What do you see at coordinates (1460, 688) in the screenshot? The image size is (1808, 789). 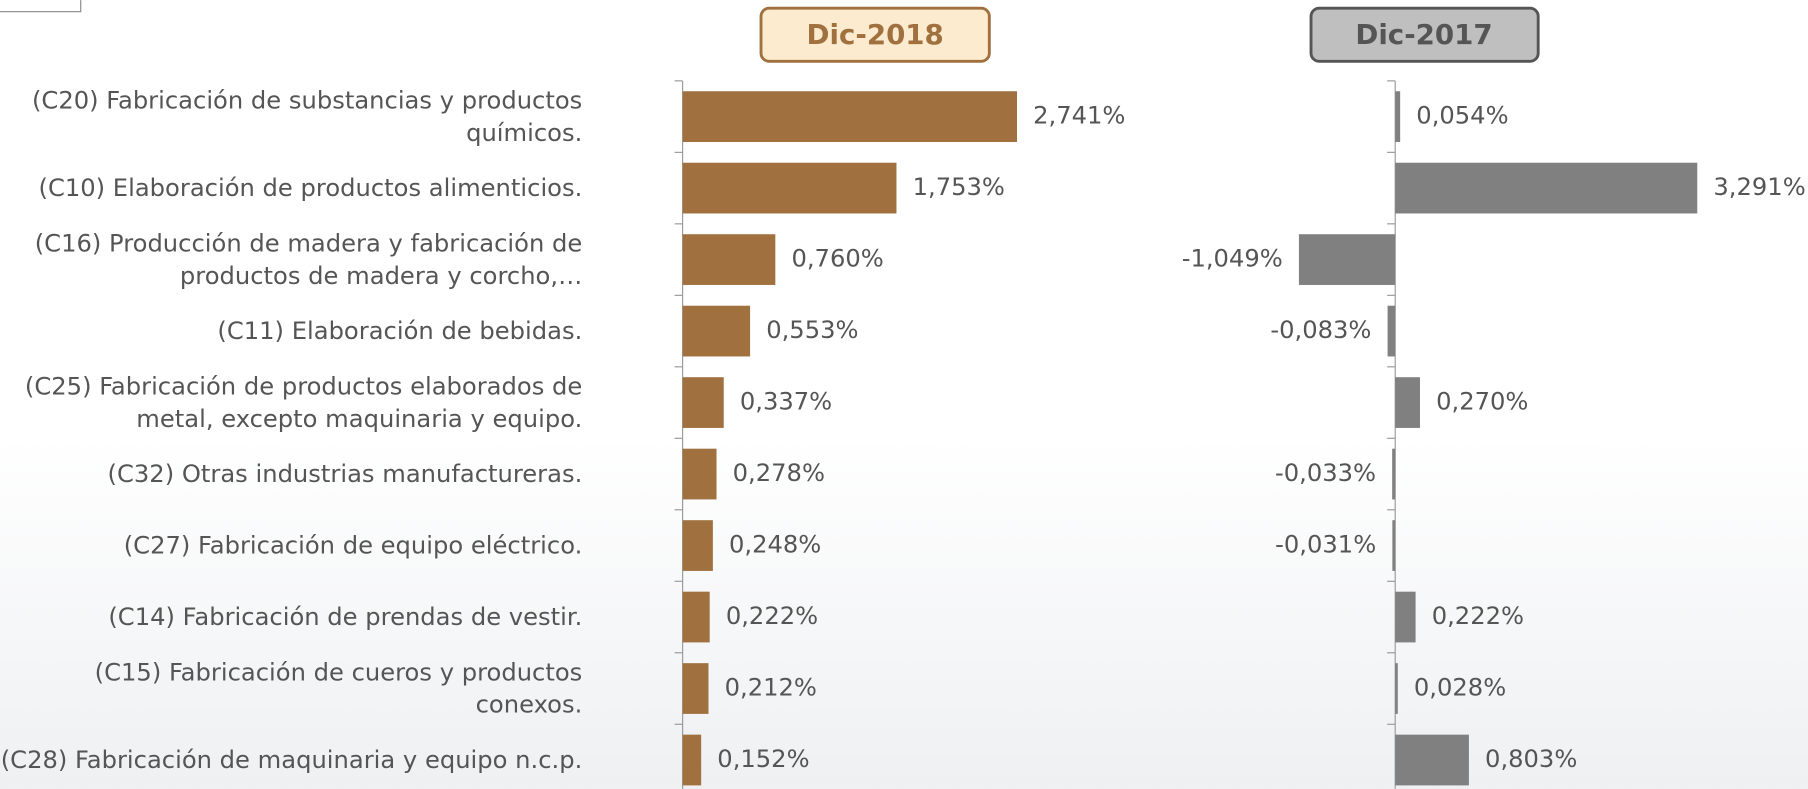 I see `value-label: 0,028%` at bounding box center [1460, 688].